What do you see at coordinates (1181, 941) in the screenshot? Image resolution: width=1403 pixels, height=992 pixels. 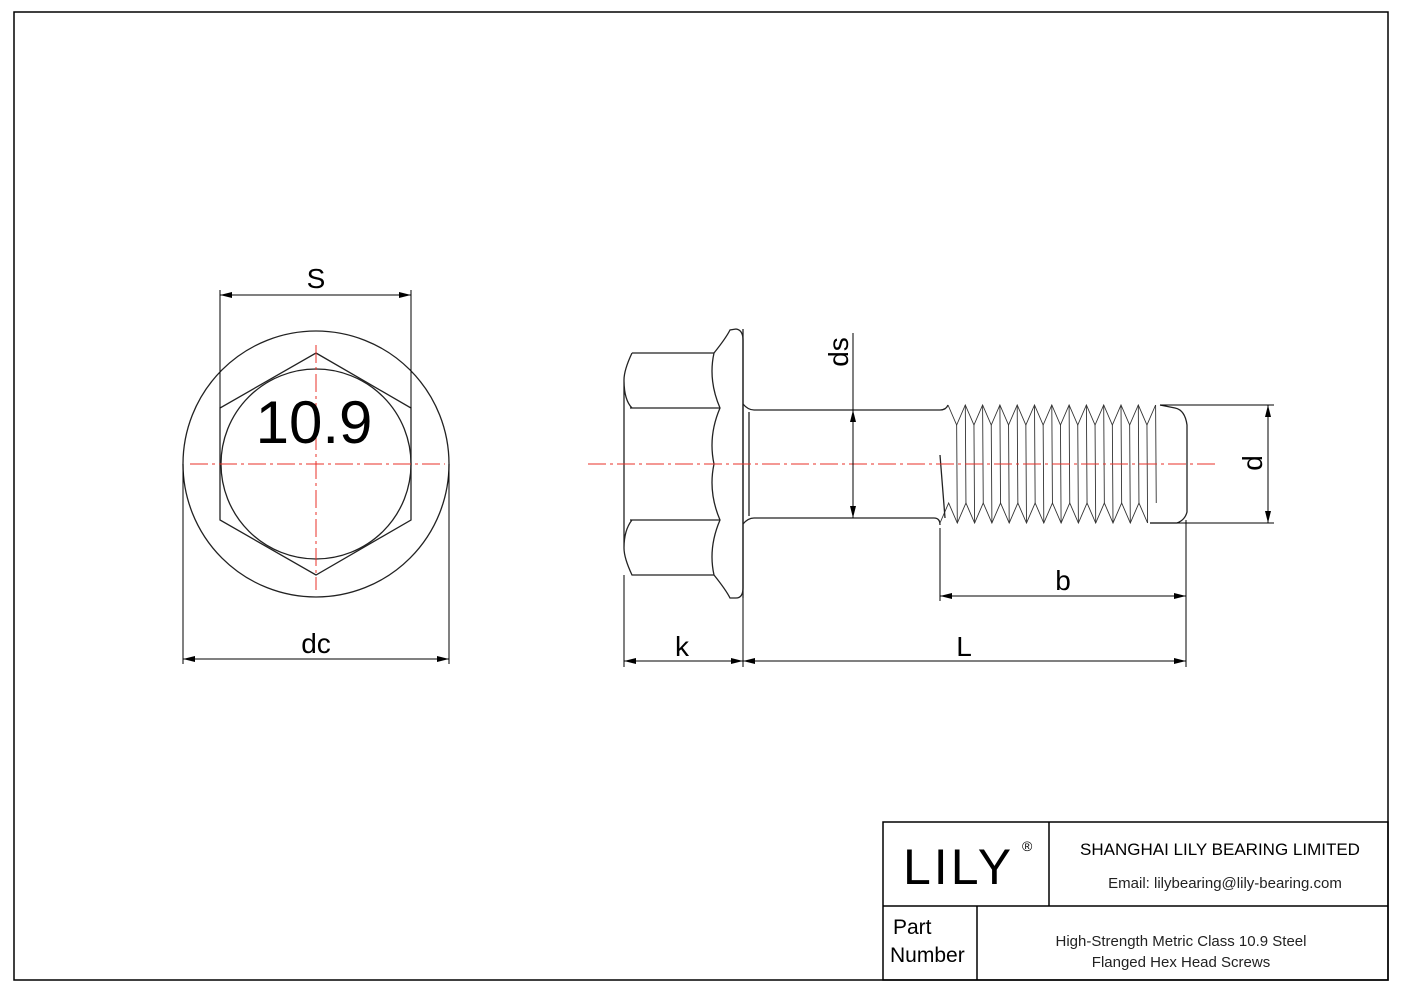 I see `part-name-line1: High-Strength Metric Class 10.9 Steel` at bounding box center [1181, 941].